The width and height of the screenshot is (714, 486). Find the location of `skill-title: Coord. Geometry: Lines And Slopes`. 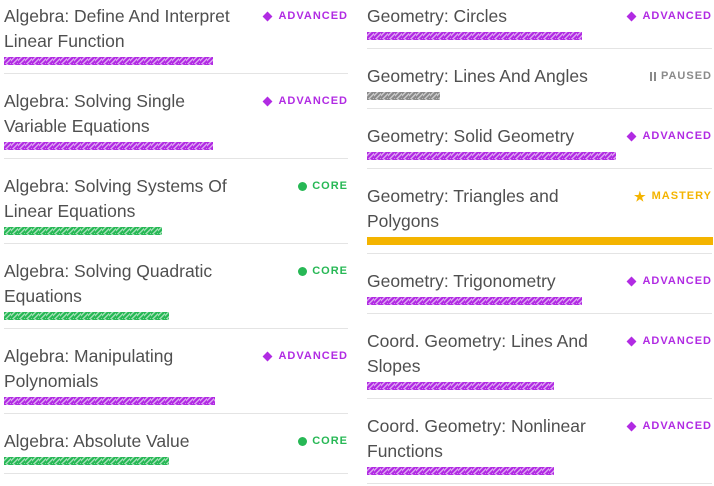

skill-title: Coord. Geometry: Lines And Slopes is located at coordinates (477, 353).